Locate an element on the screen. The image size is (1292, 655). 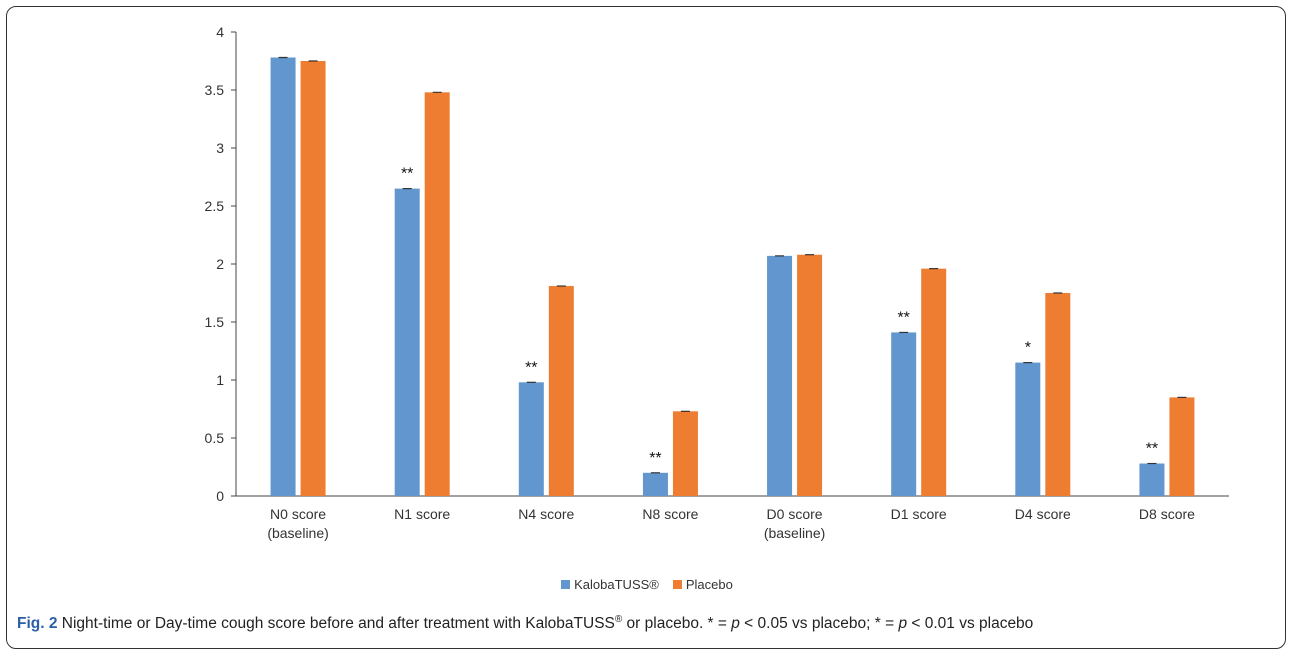
category-label: N1 score is located at coordinates (422, 514).